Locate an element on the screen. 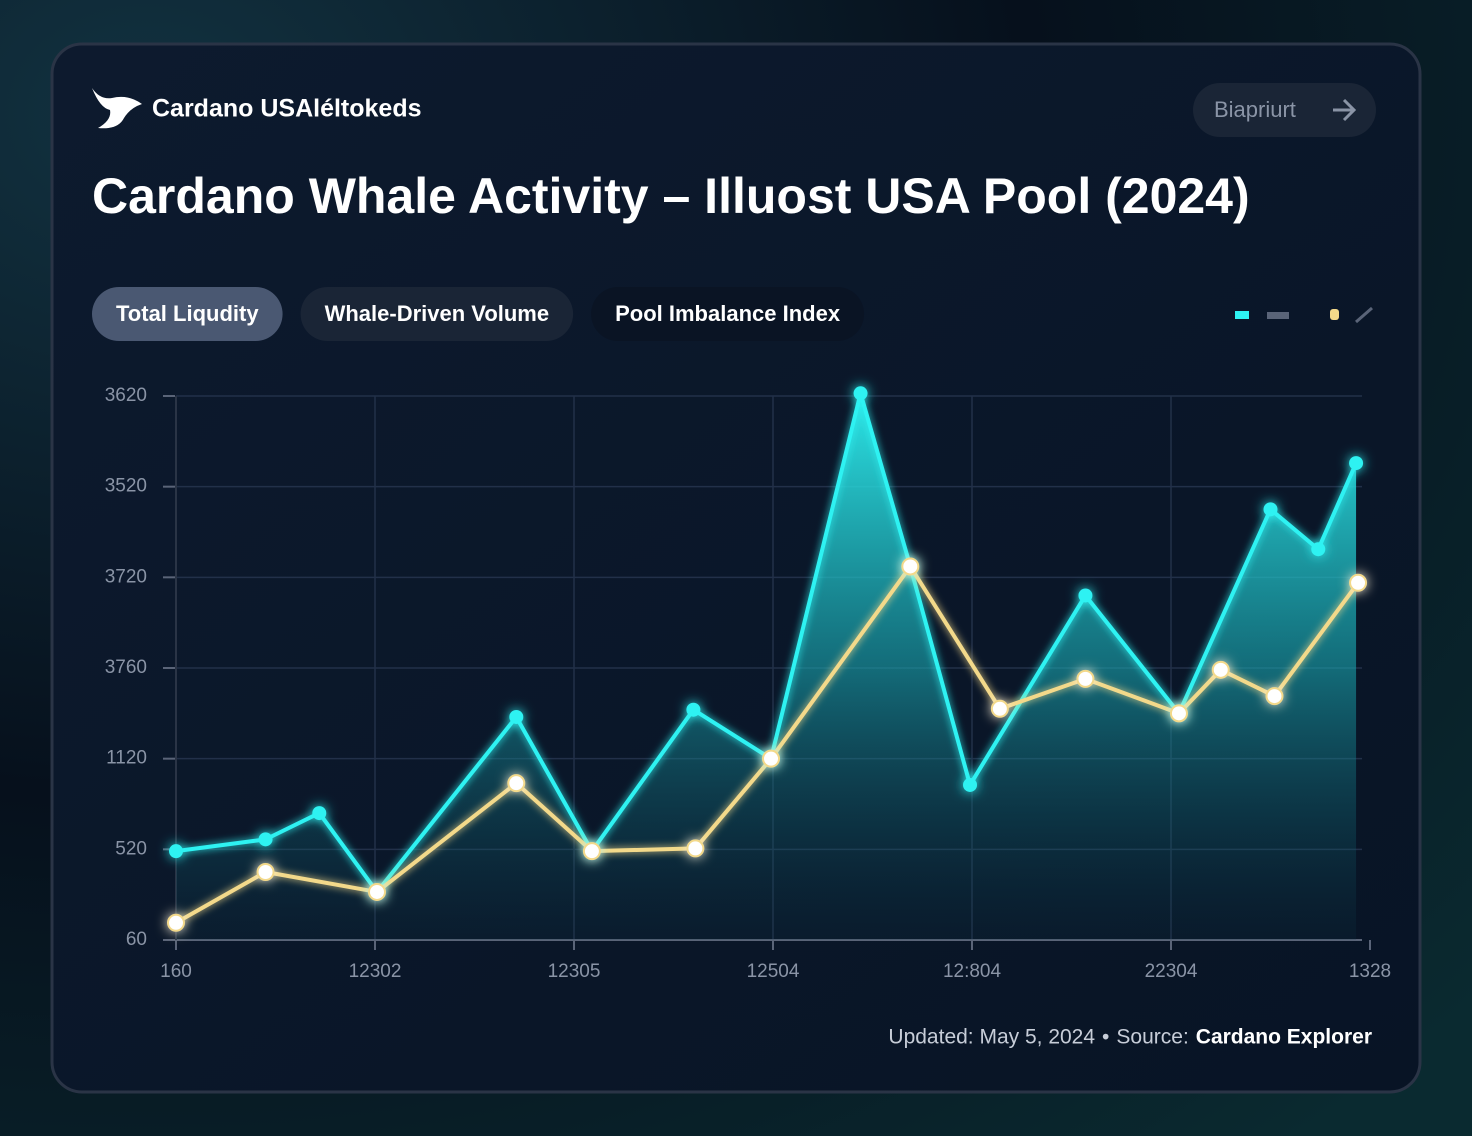  x-tick-label: 12:804 is located at coordinates (972, 971).